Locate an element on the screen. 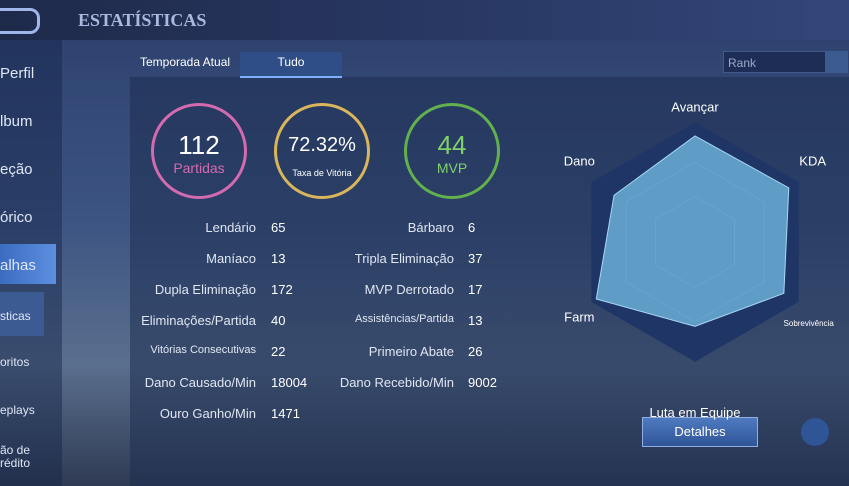  stat-label: Dupla Eliminação is located at coordinates (205, 289).